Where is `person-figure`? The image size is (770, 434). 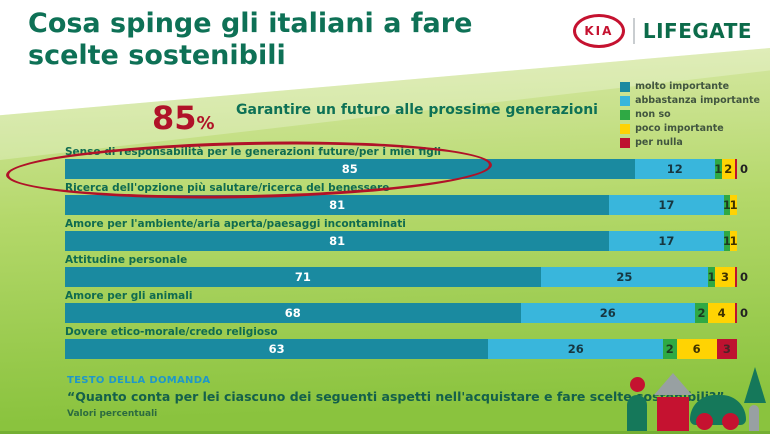 person-figure is located at coordinates (637, 413).